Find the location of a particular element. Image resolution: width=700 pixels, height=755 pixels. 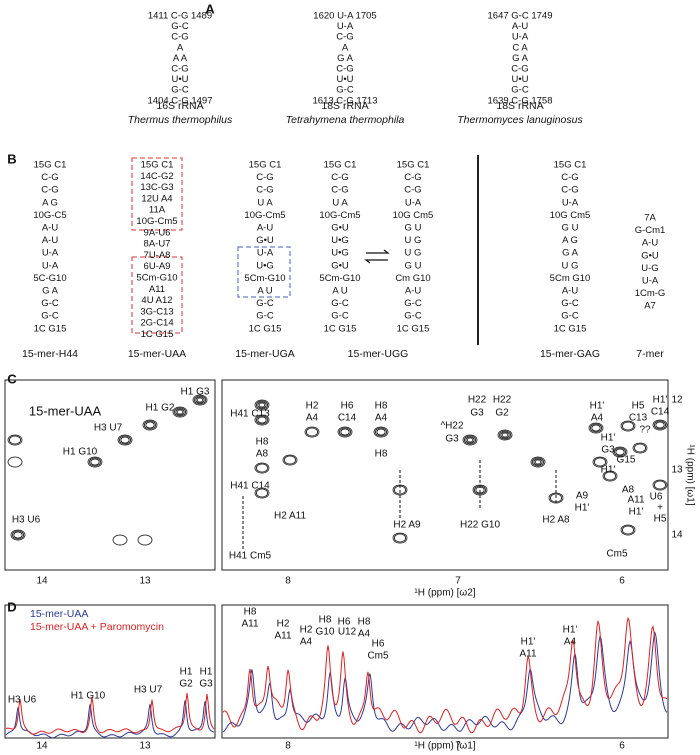

peak-label: H2 A11 is located at coordinates (290, 516).